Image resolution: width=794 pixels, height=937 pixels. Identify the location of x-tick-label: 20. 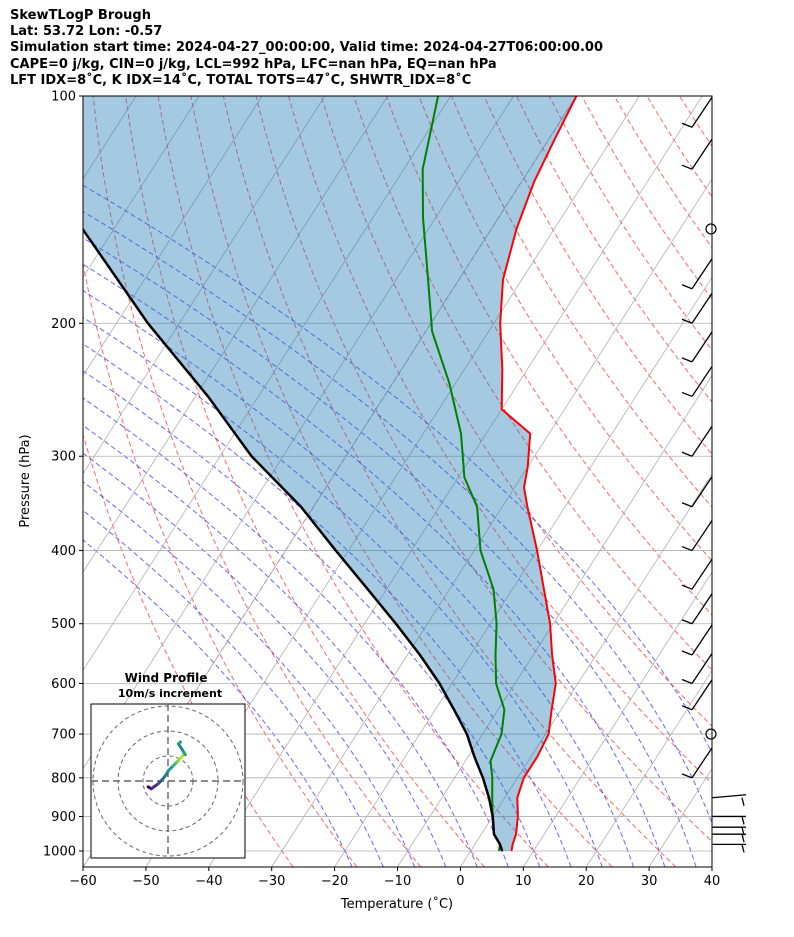
(586, 881).